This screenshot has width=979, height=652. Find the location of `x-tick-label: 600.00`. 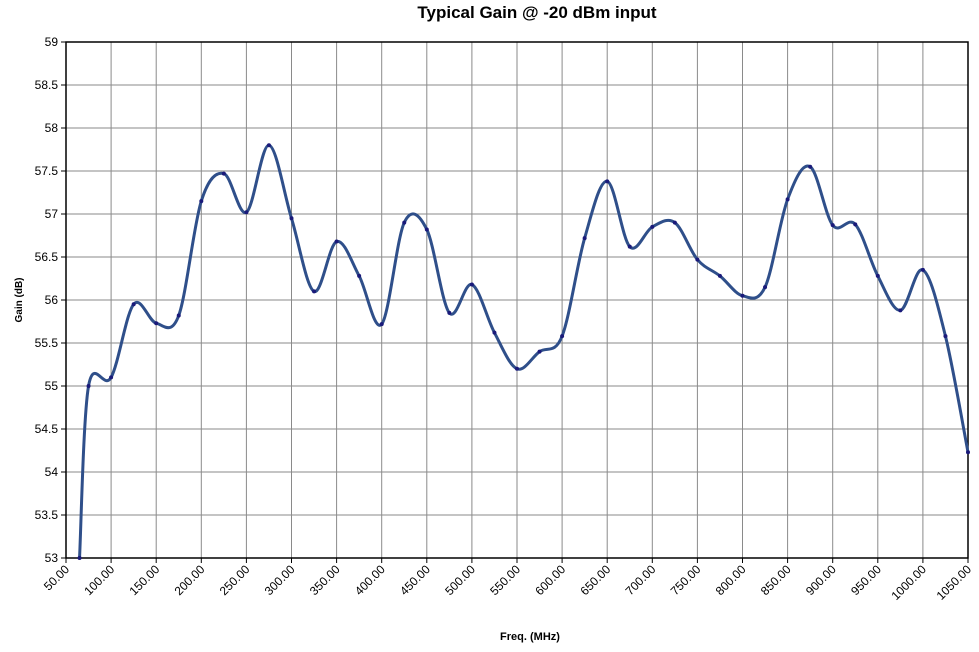

x-tick-label: 600.00 is located at coordinates (550, 580).